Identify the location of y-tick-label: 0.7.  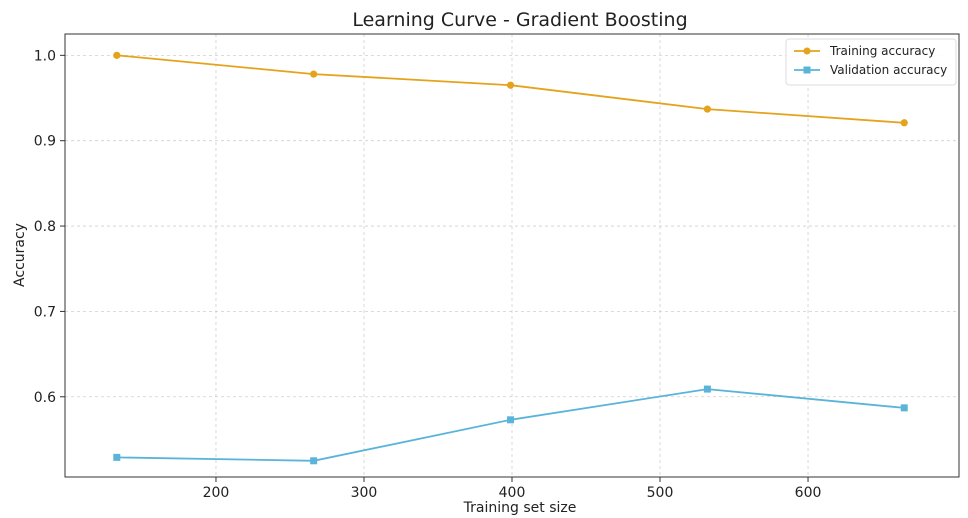
(45, 312).